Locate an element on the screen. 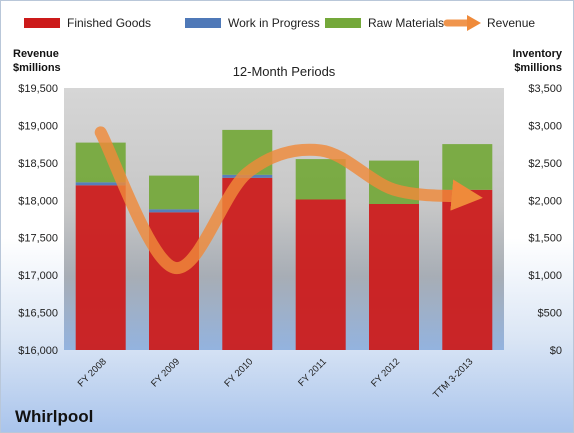 Image resolution: width=574 pixels, height=433 pixels. right-tick-label: $2,000 is located at coordinates (545, 201).